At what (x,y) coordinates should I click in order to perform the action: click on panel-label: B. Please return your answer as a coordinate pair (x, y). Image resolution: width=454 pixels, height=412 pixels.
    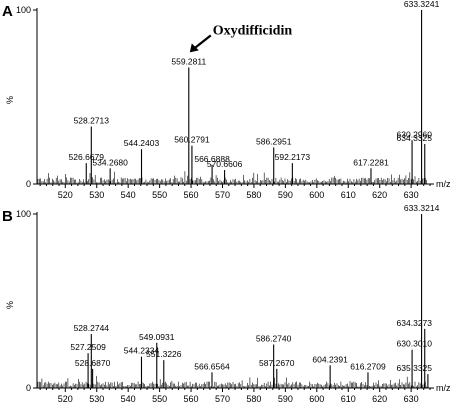
    Looking at the image, I should click on (7, 216).